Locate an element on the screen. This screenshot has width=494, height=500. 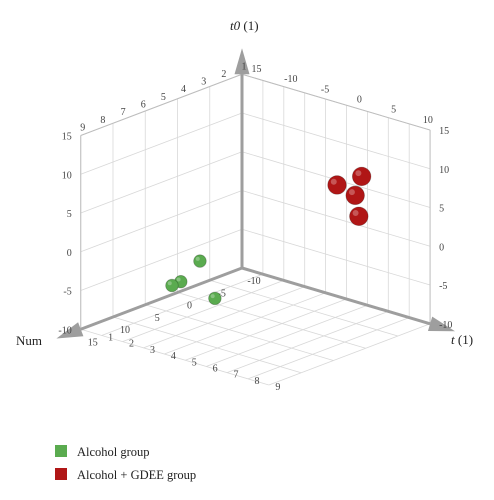
back-left-tick-label: 2 is located at coordinates (223, 74).